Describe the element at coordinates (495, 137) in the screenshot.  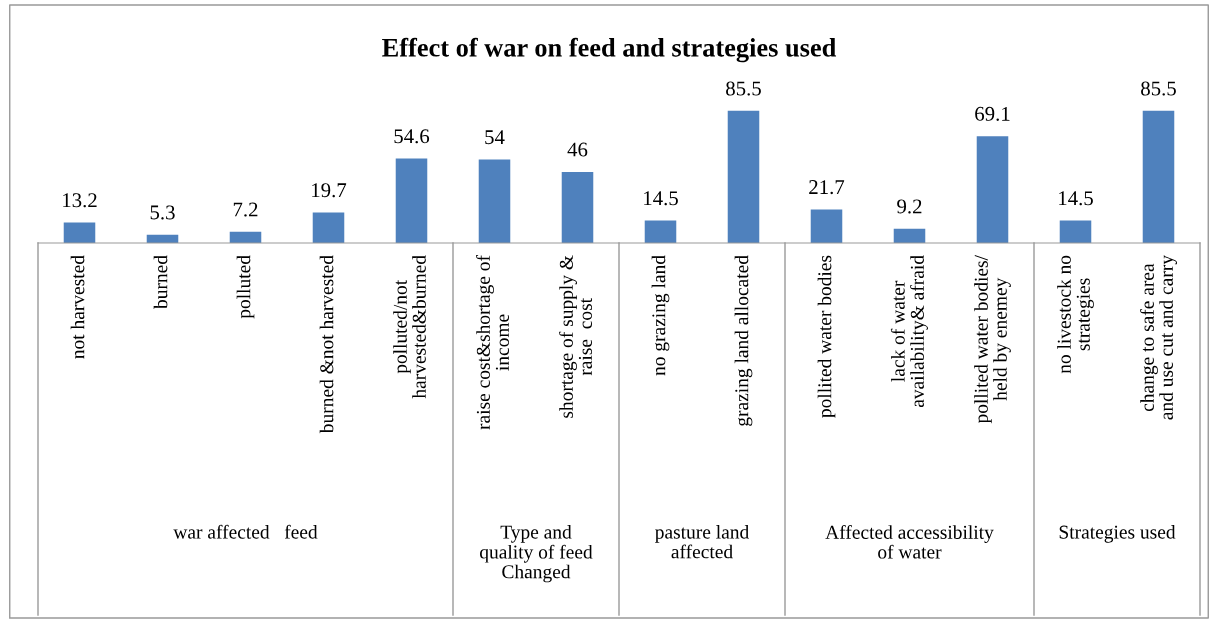
I see `data-label: 54` at that location.